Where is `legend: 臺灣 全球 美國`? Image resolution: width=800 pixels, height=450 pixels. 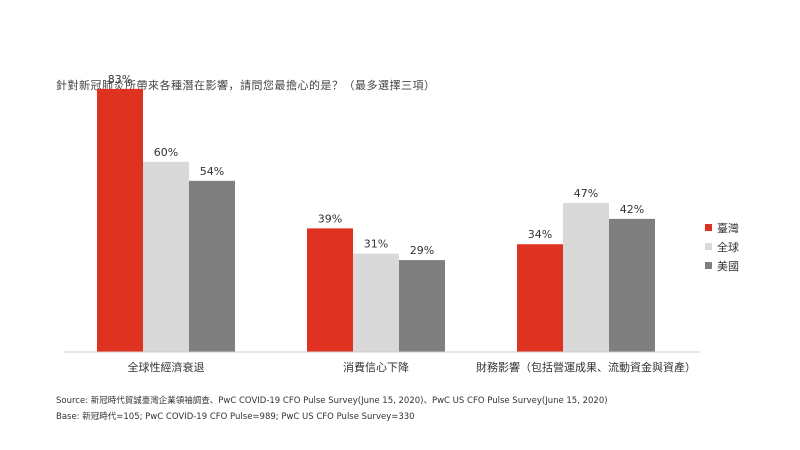
legend: 臺灣 全球 美國 is located at coordinates (722, 246).